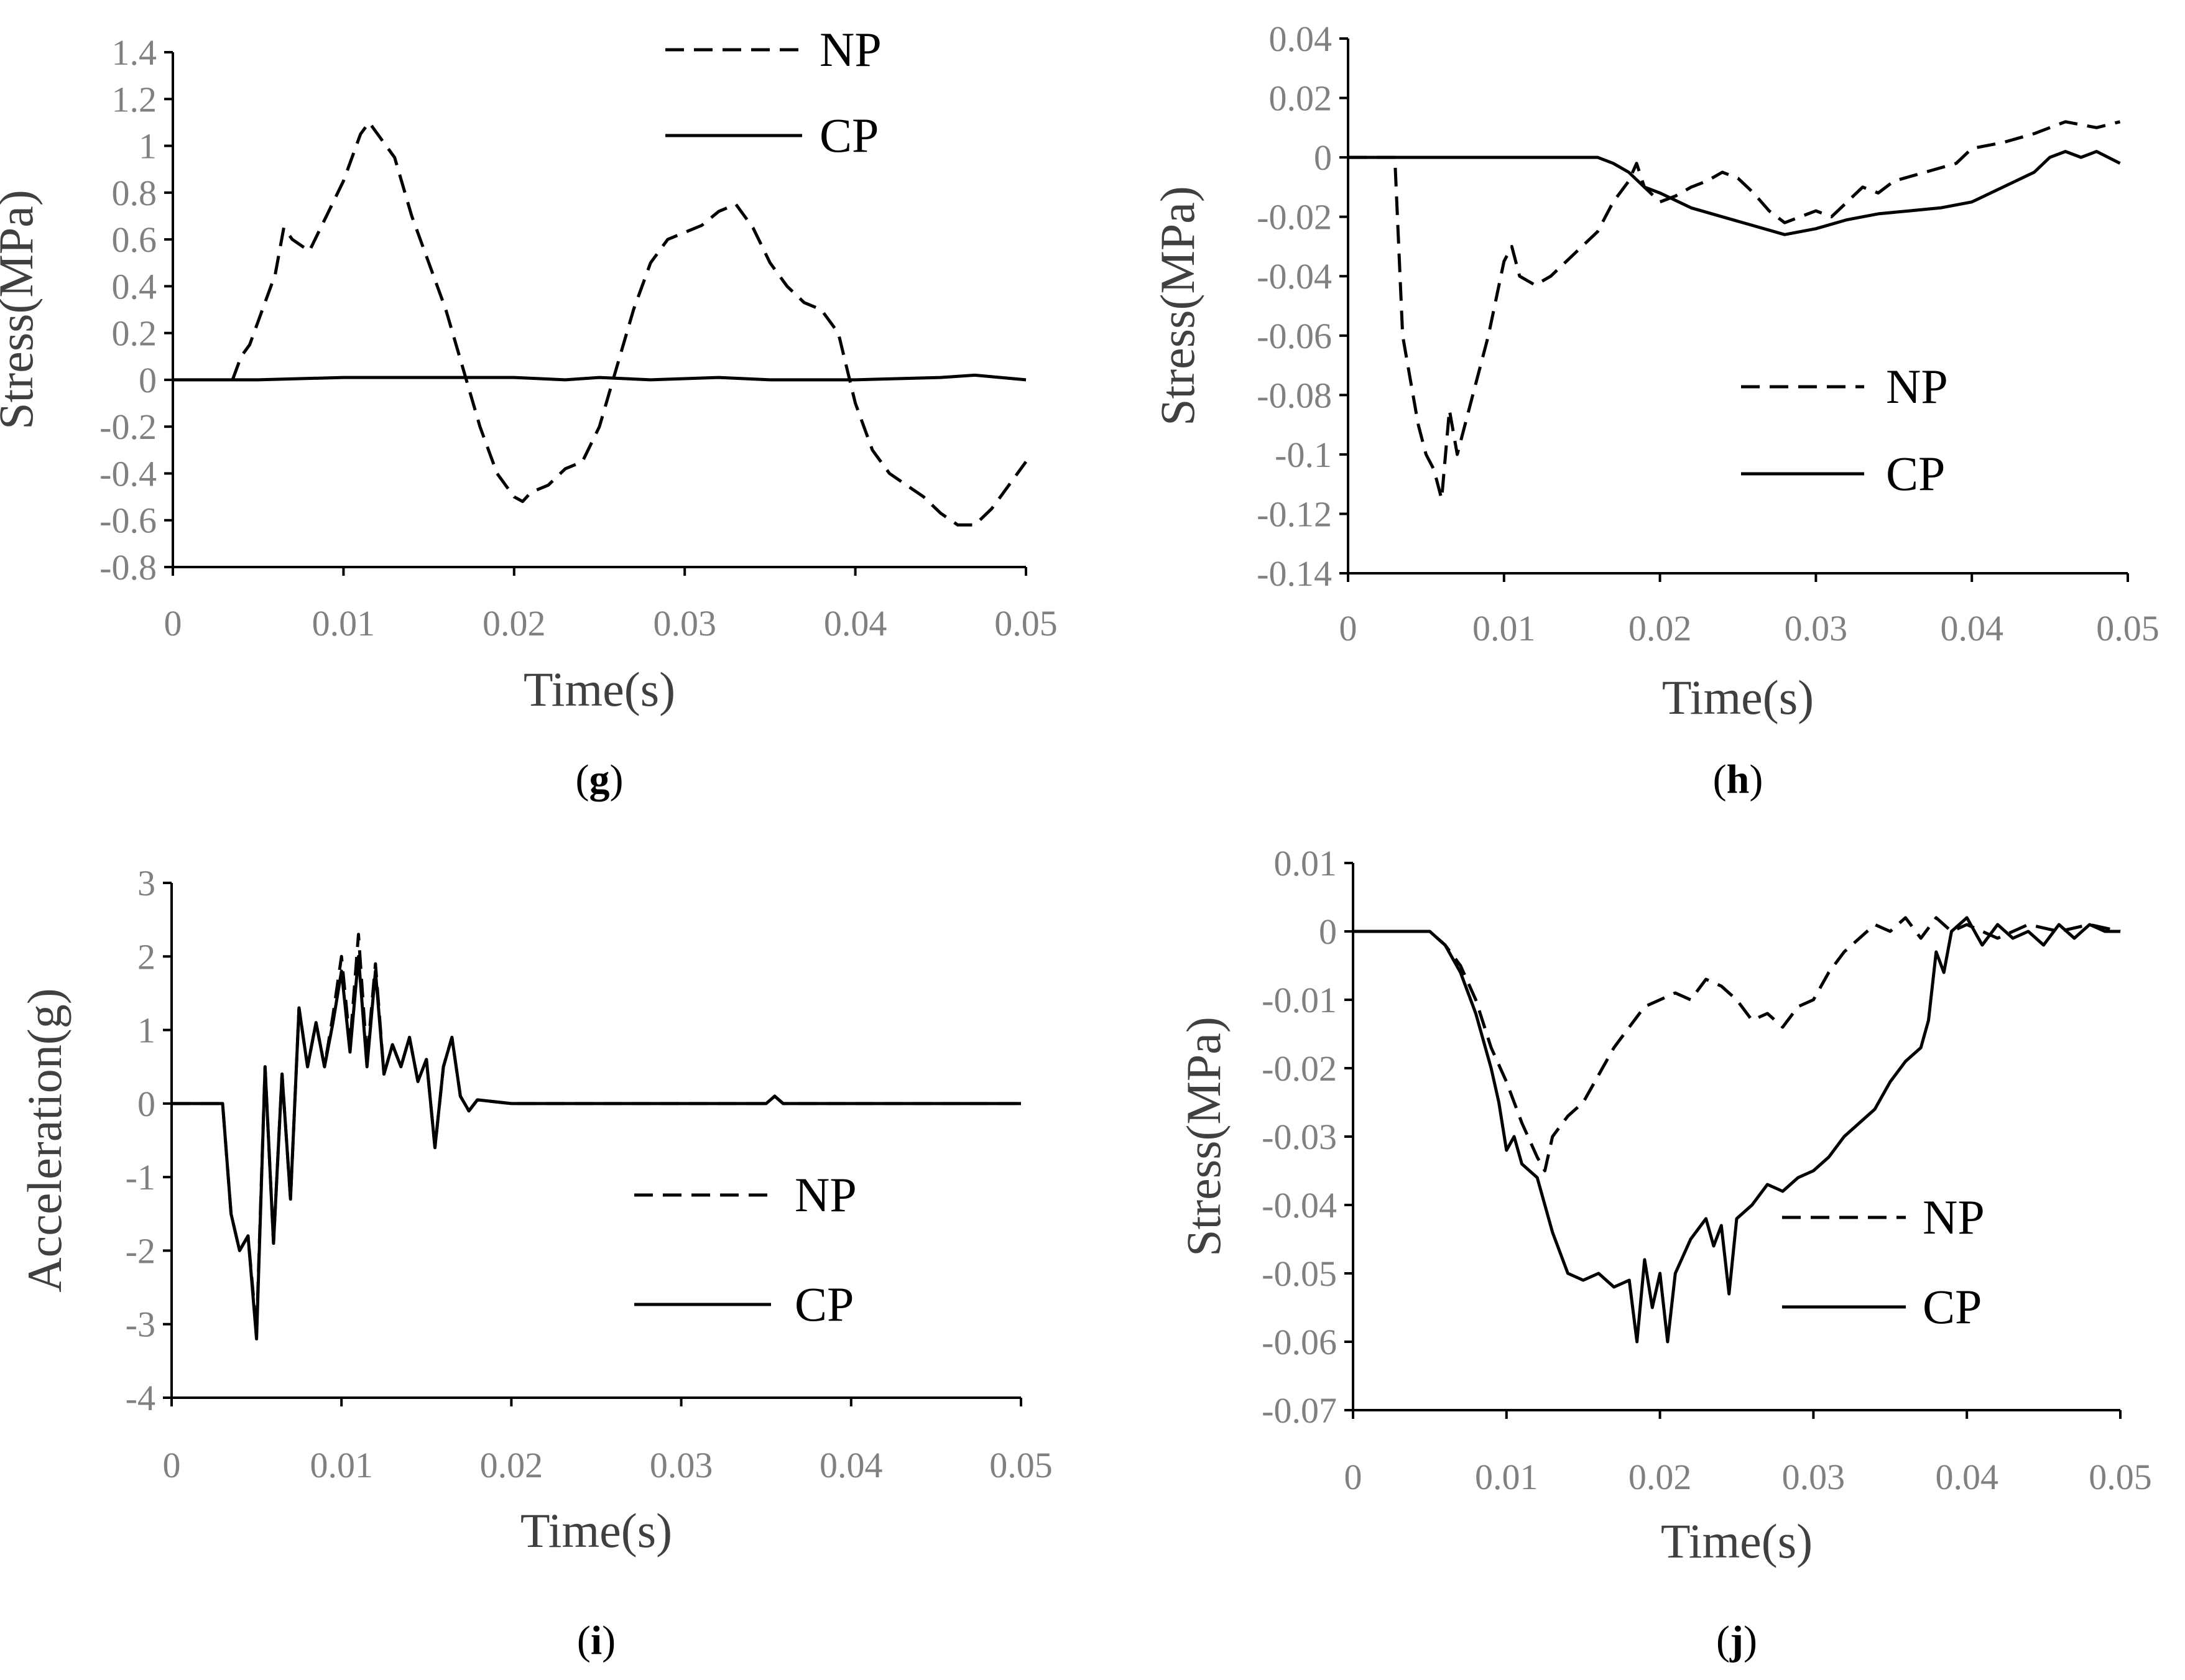  I want to click on y-tick-label: 1.2, so click(134, 99).